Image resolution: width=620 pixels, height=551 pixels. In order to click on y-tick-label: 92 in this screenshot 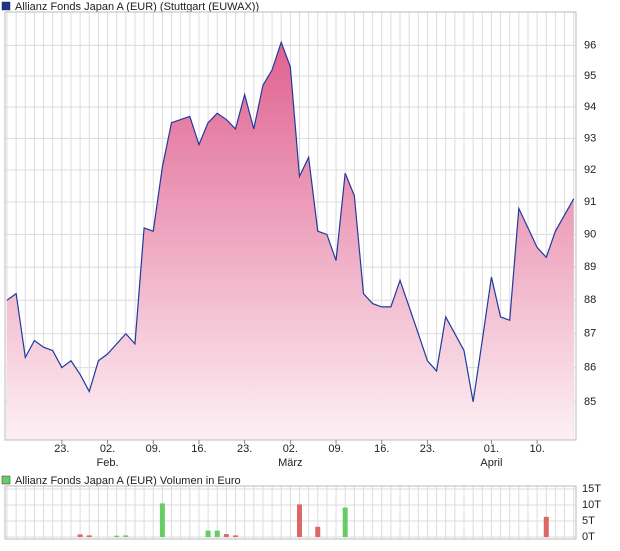, I will do `click(590, 170)`.